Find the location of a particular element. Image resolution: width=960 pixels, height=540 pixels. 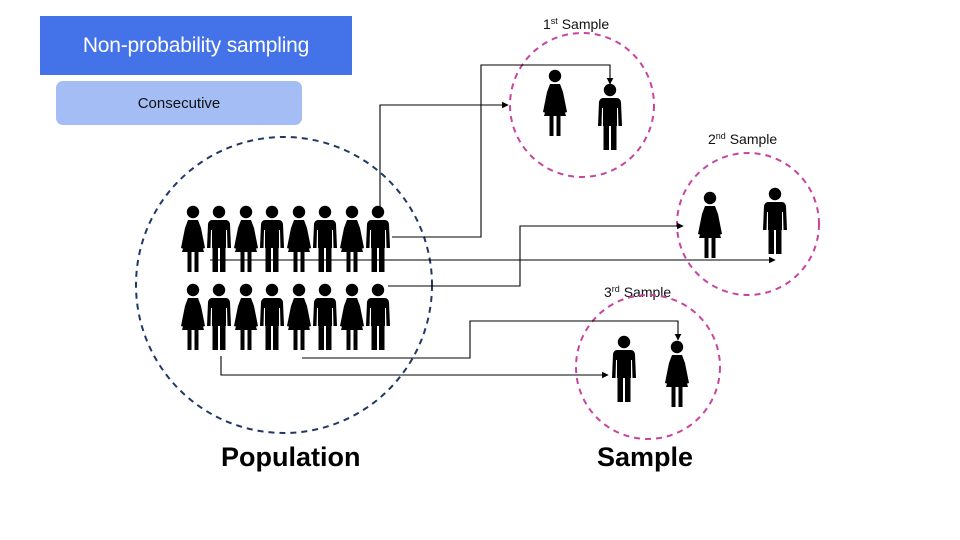

title-text: Non-probability sampling is located at coordinates (196, 45).